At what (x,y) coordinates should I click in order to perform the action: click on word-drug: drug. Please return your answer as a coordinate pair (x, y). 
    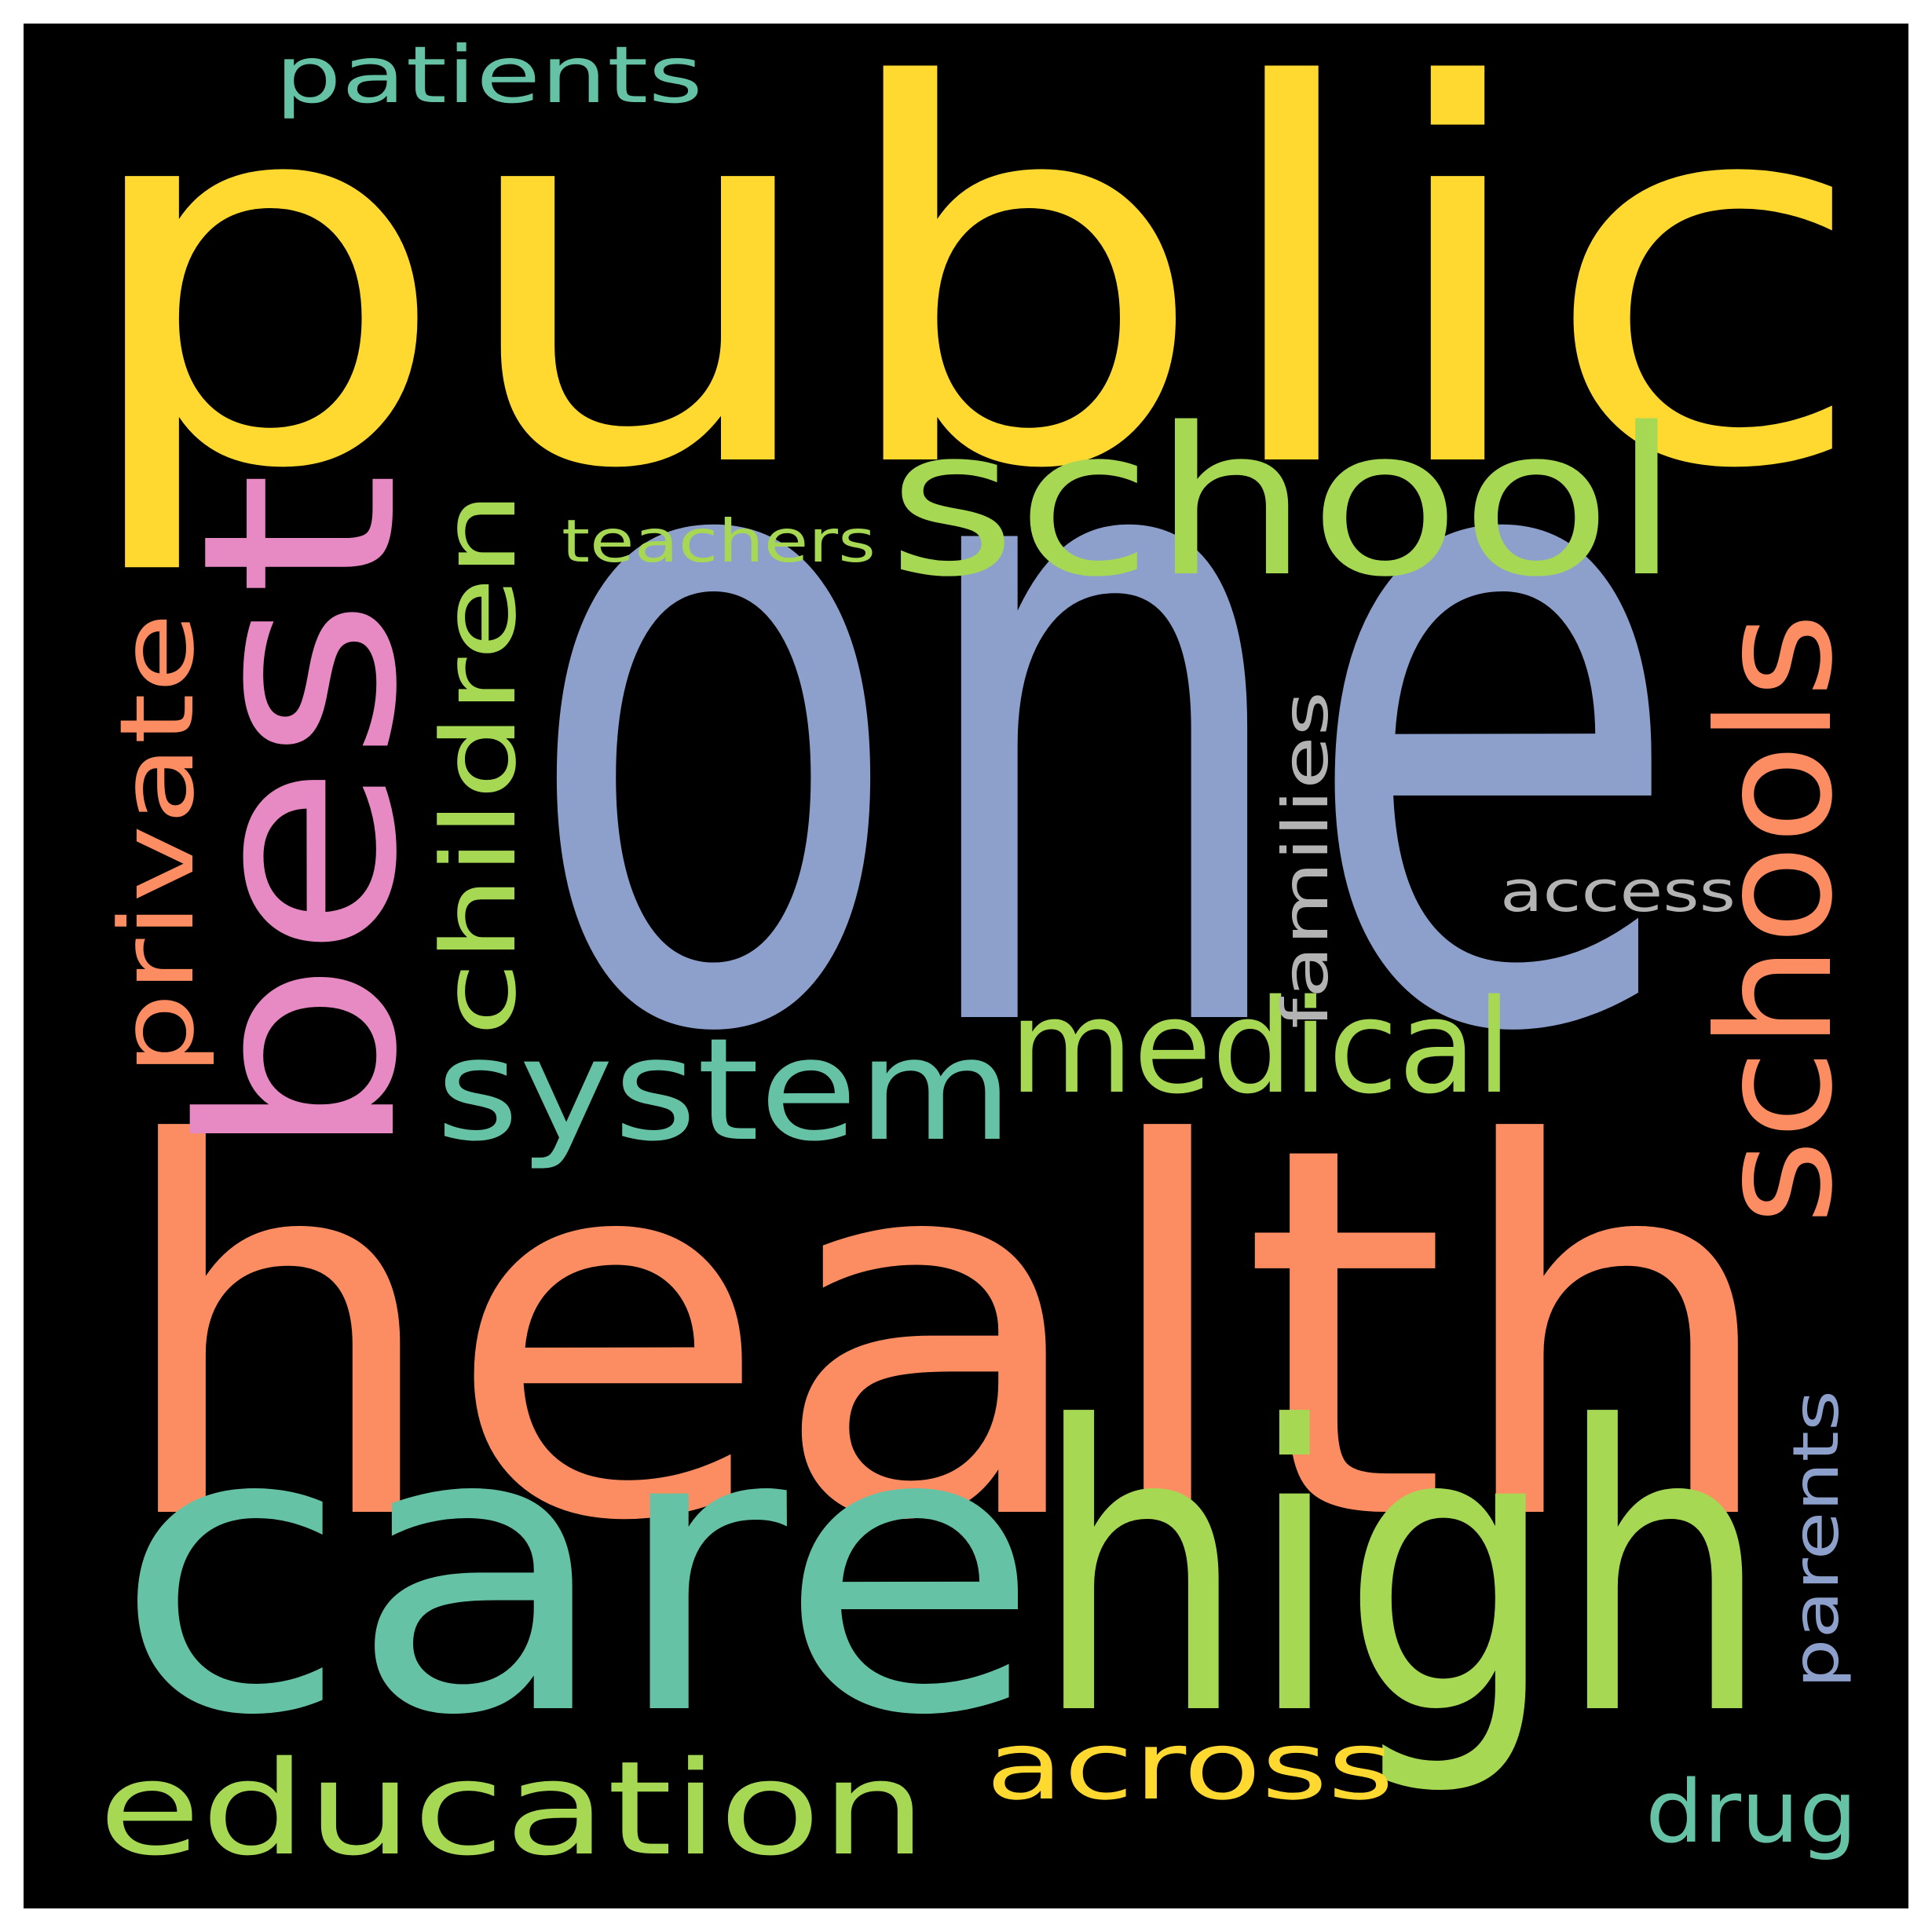
    Looking at the image, I should click on (1751, 1812).